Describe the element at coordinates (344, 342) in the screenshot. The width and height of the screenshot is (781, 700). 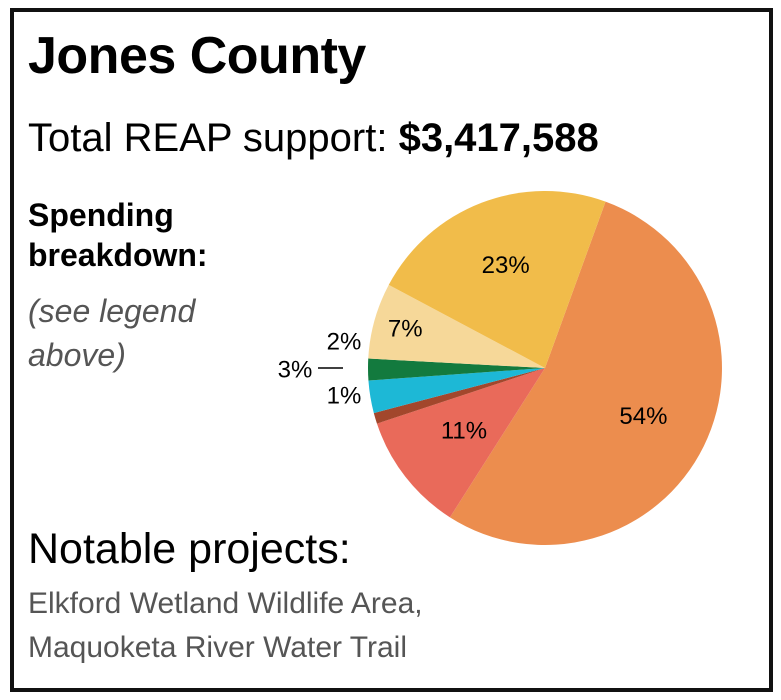
I see `pie-slice-label: 2%` at that location.